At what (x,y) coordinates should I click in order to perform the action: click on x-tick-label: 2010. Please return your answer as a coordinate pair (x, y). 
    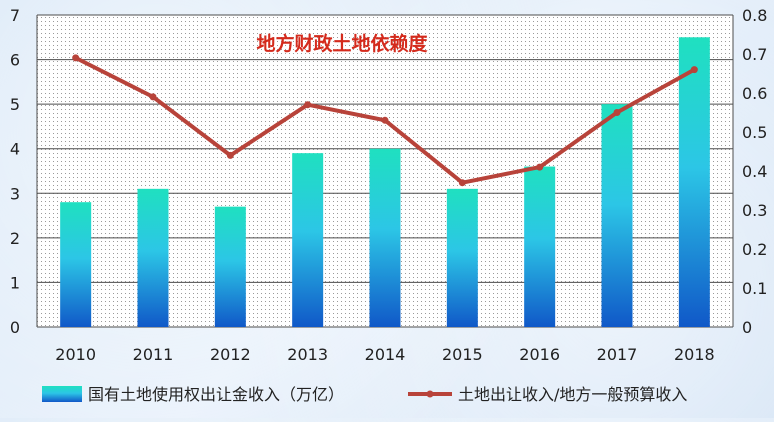
    Looking at the image, I should click on (75, 354).